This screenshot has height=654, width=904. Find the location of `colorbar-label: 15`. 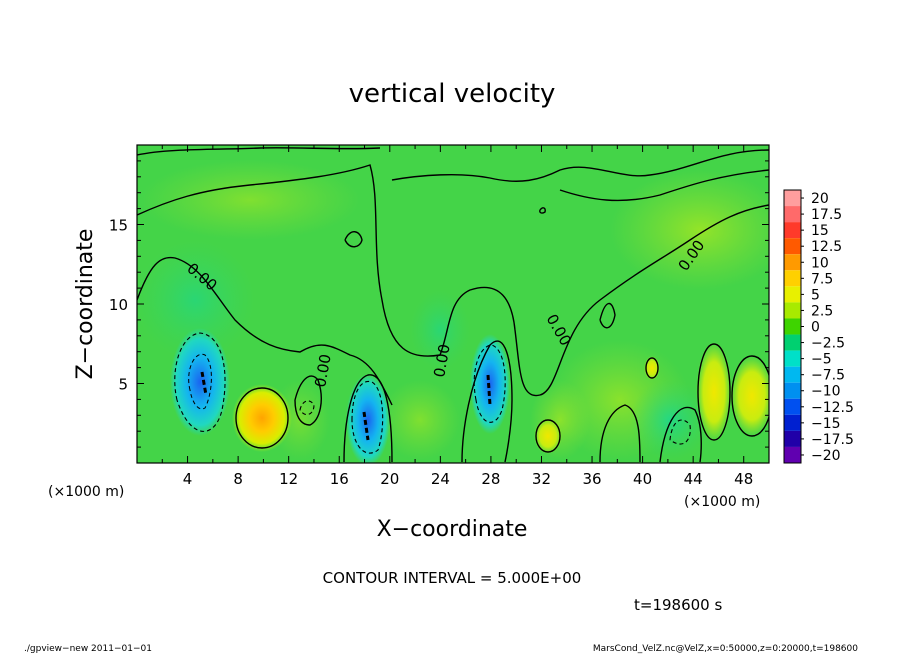

colorbar-label: 15 is located at coordinates (820, 231).